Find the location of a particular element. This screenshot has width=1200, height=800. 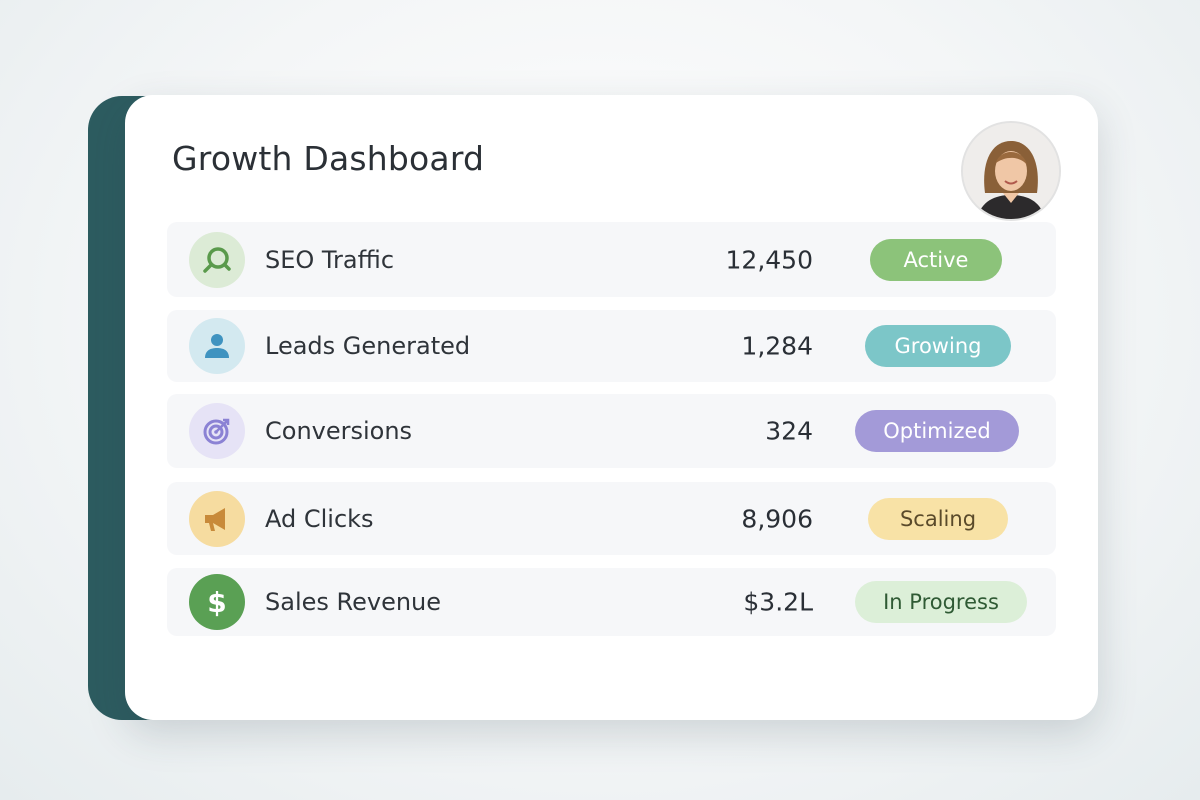

search-icon is located at coordinates (217, 259).